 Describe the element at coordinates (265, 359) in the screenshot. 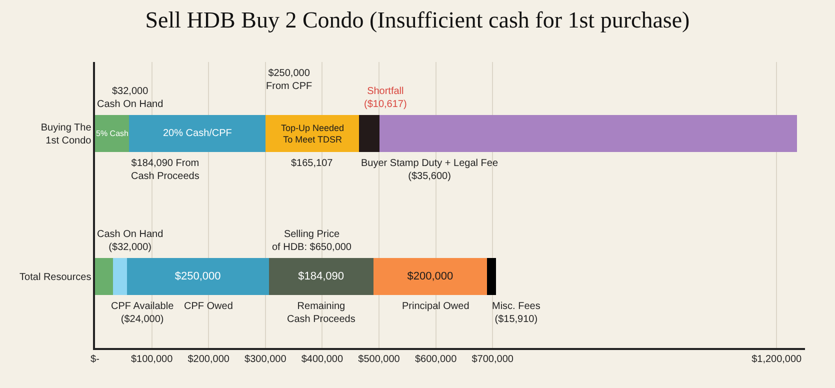

I see `x-tick-label: $300,000` at that location.